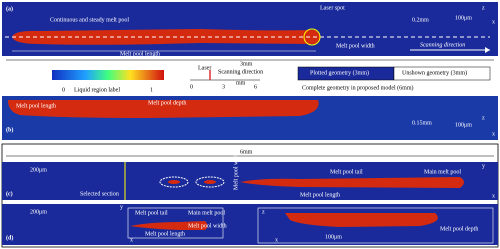 The width and height of the screenshot is (500, 249). I want to click on text: mm, so click(241, 83).